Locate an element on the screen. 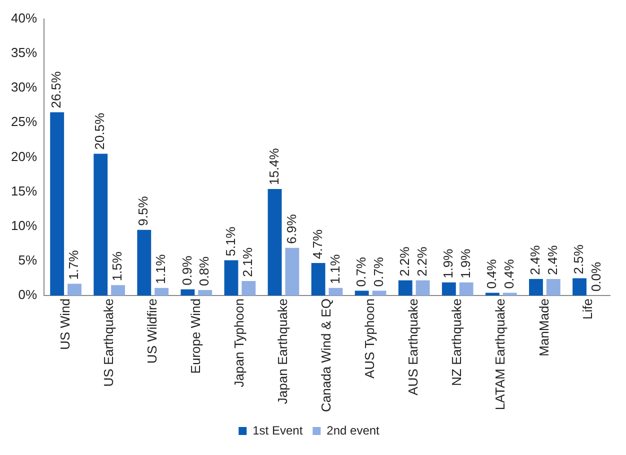 This screenshot has height=455, width=626. x-tick-label: ManMade is located at coordinates (544, 327).